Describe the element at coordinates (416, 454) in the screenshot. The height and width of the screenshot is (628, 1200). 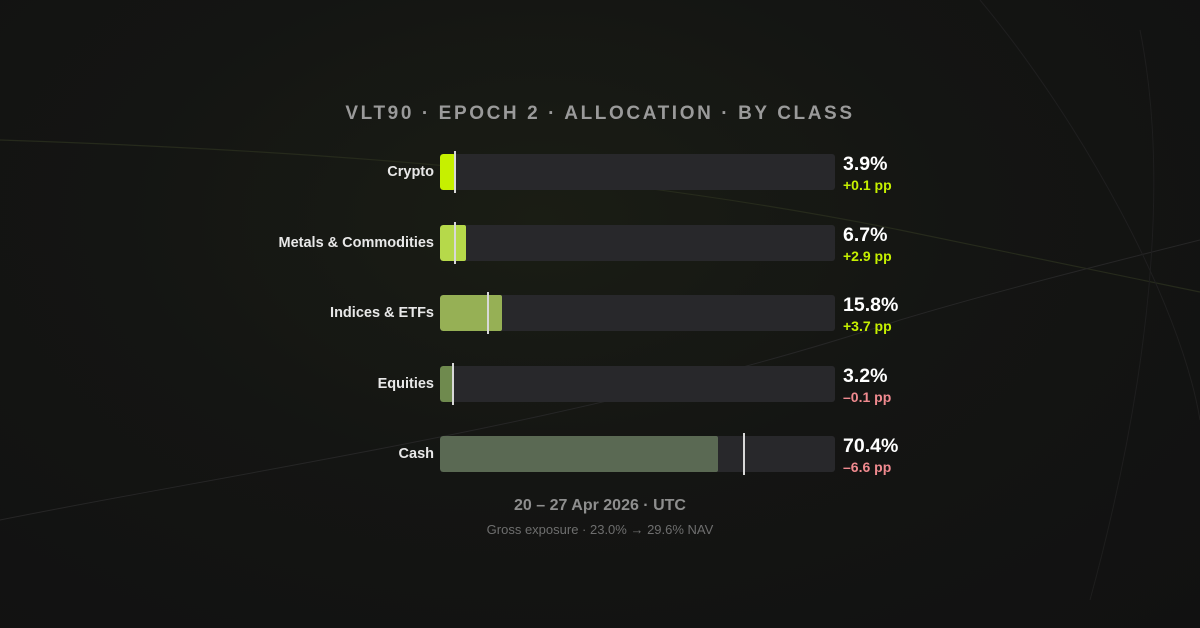
I see `category-label-cash: Cash` at that location.